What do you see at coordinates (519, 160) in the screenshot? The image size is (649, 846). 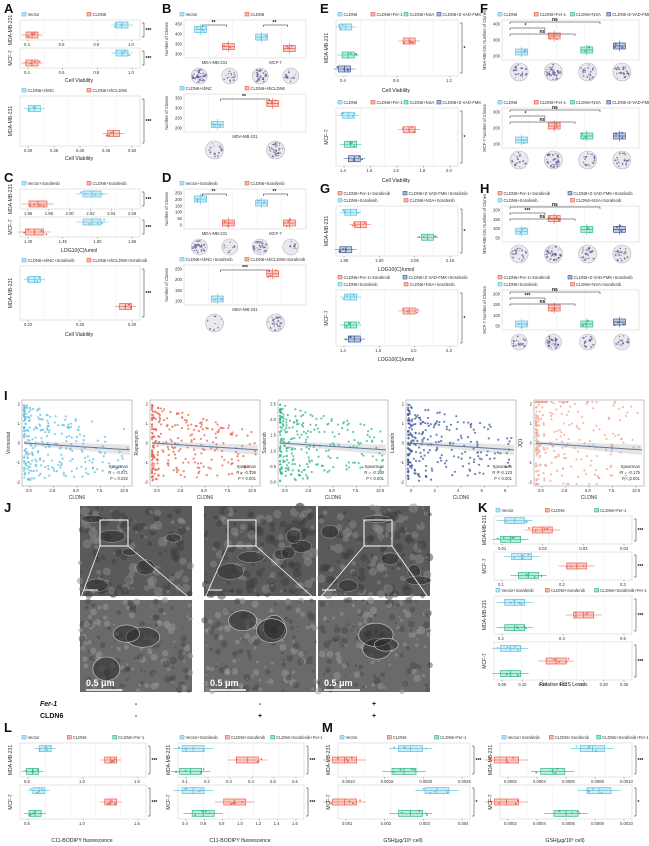 I see `colony-dish` at bounding box center [519, 160].